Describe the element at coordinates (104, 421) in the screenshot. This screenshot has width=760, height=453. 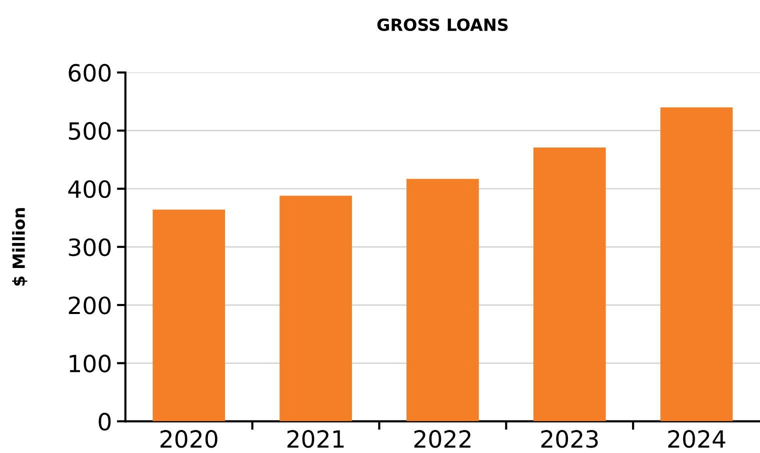
I see `y-tick-label: 0` at that location.